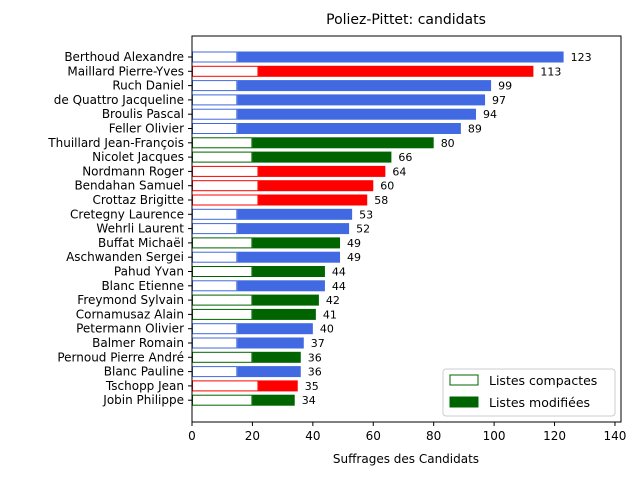  Describe the element at coordinates (405, 157) in the screenshot. I see `bar-value-label: 66` at that location.